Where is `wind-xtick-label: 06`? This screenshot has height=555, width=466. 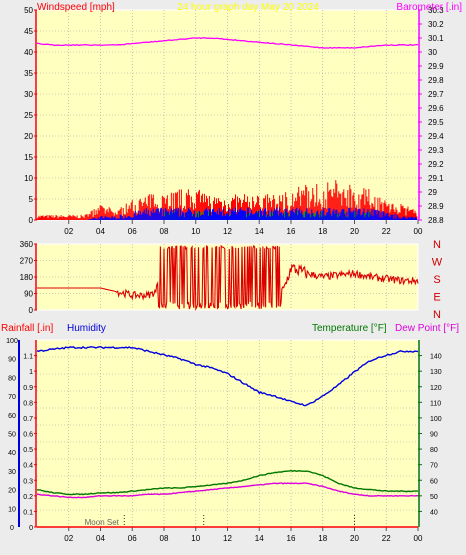
wind-xtick-label: 06 is located at coordinates (132, 231).